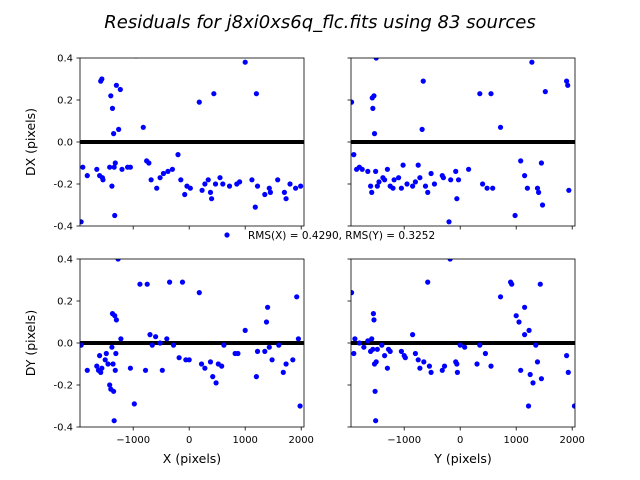 The height and width of the screenshot is (480, 640). I want to click on y-tick-label: -0.4, so click(63, 227).